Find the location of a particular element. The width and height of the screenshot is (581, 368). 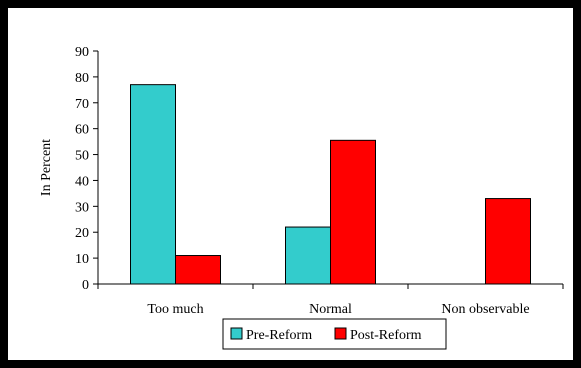

legend-label-pre-reform: Pre-Reform is located at coordinates (279, 335).